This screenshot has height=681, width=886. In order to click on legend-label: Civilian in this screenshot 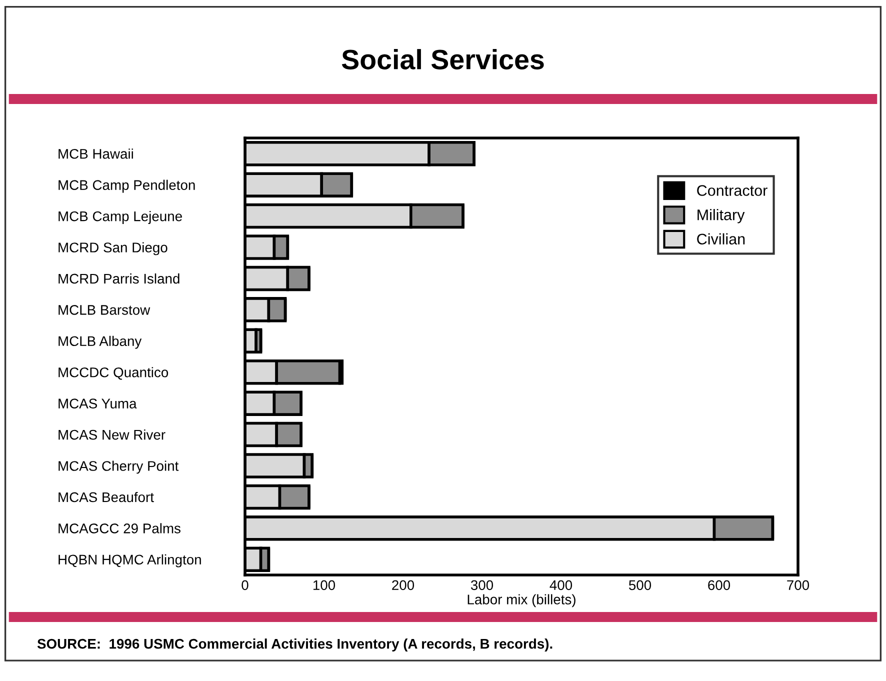, I will do `click(721, 239)`.